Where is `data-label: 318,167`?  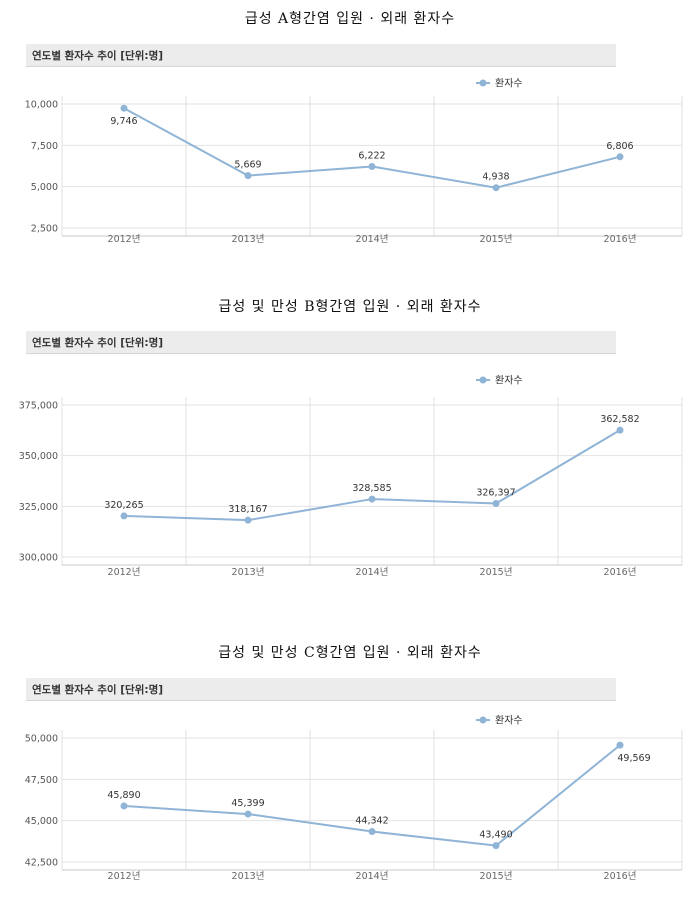 data-label: 318,167 is located at coordinates (247, 509).